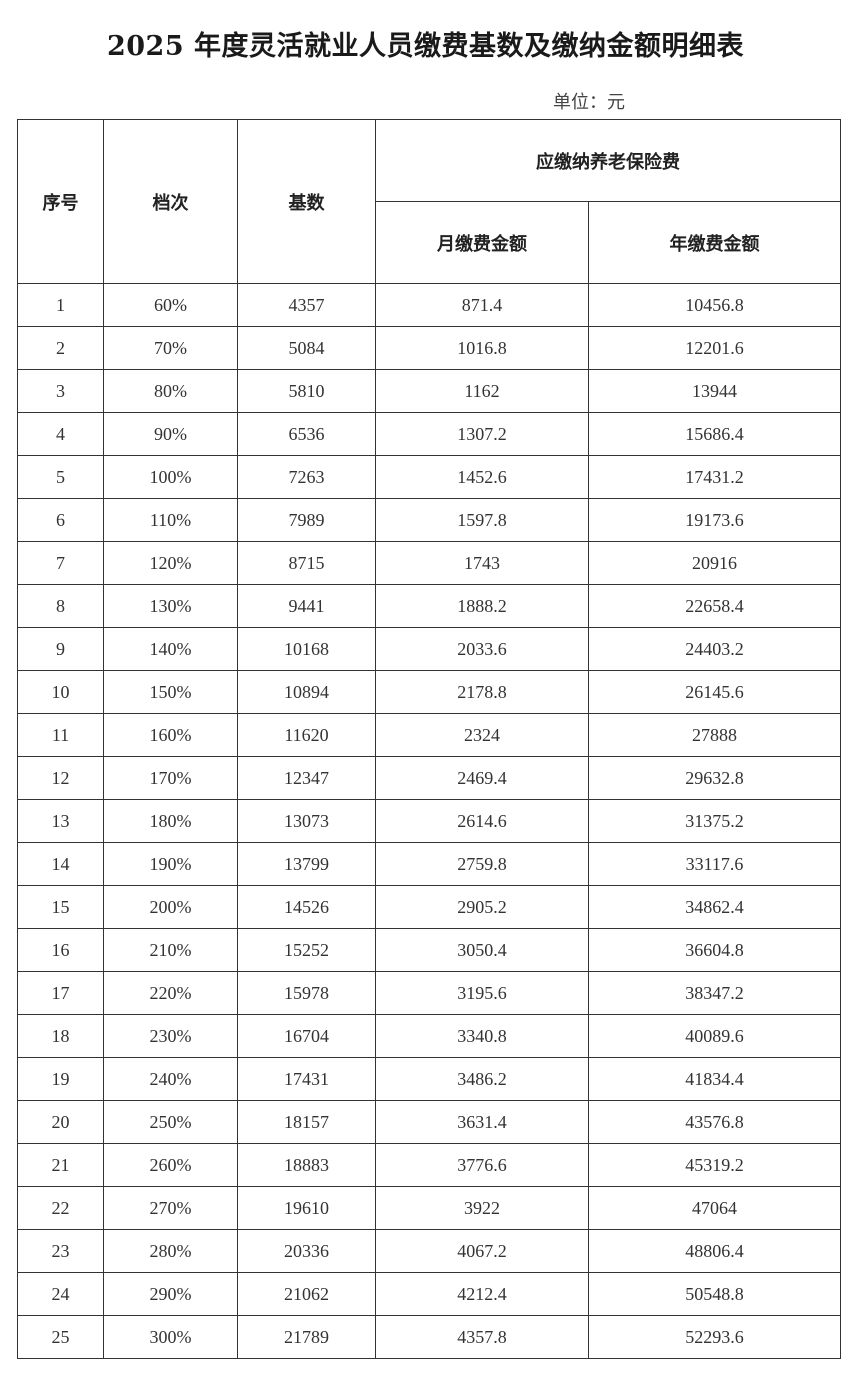 Image resolution: width=851 pixels, height=1390 pixels. I want to click on cell-yearly: 15686.4, so click(714, 434).